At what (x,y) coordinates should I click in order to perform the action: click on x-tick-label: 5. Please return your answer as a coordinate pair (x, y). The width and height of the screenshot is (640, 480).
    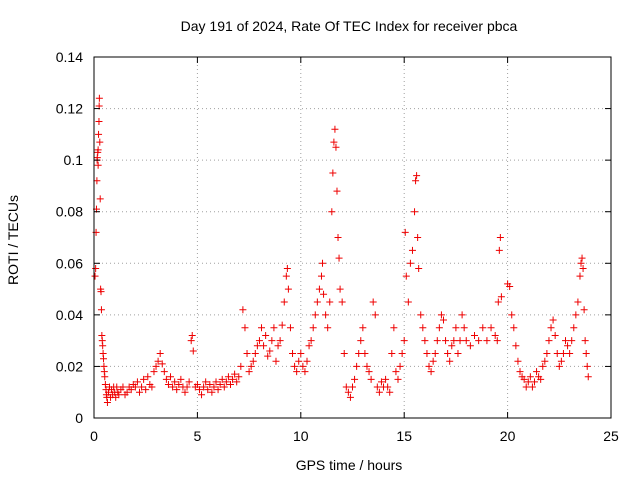
    Looking at the image, I should click on (198, 436).